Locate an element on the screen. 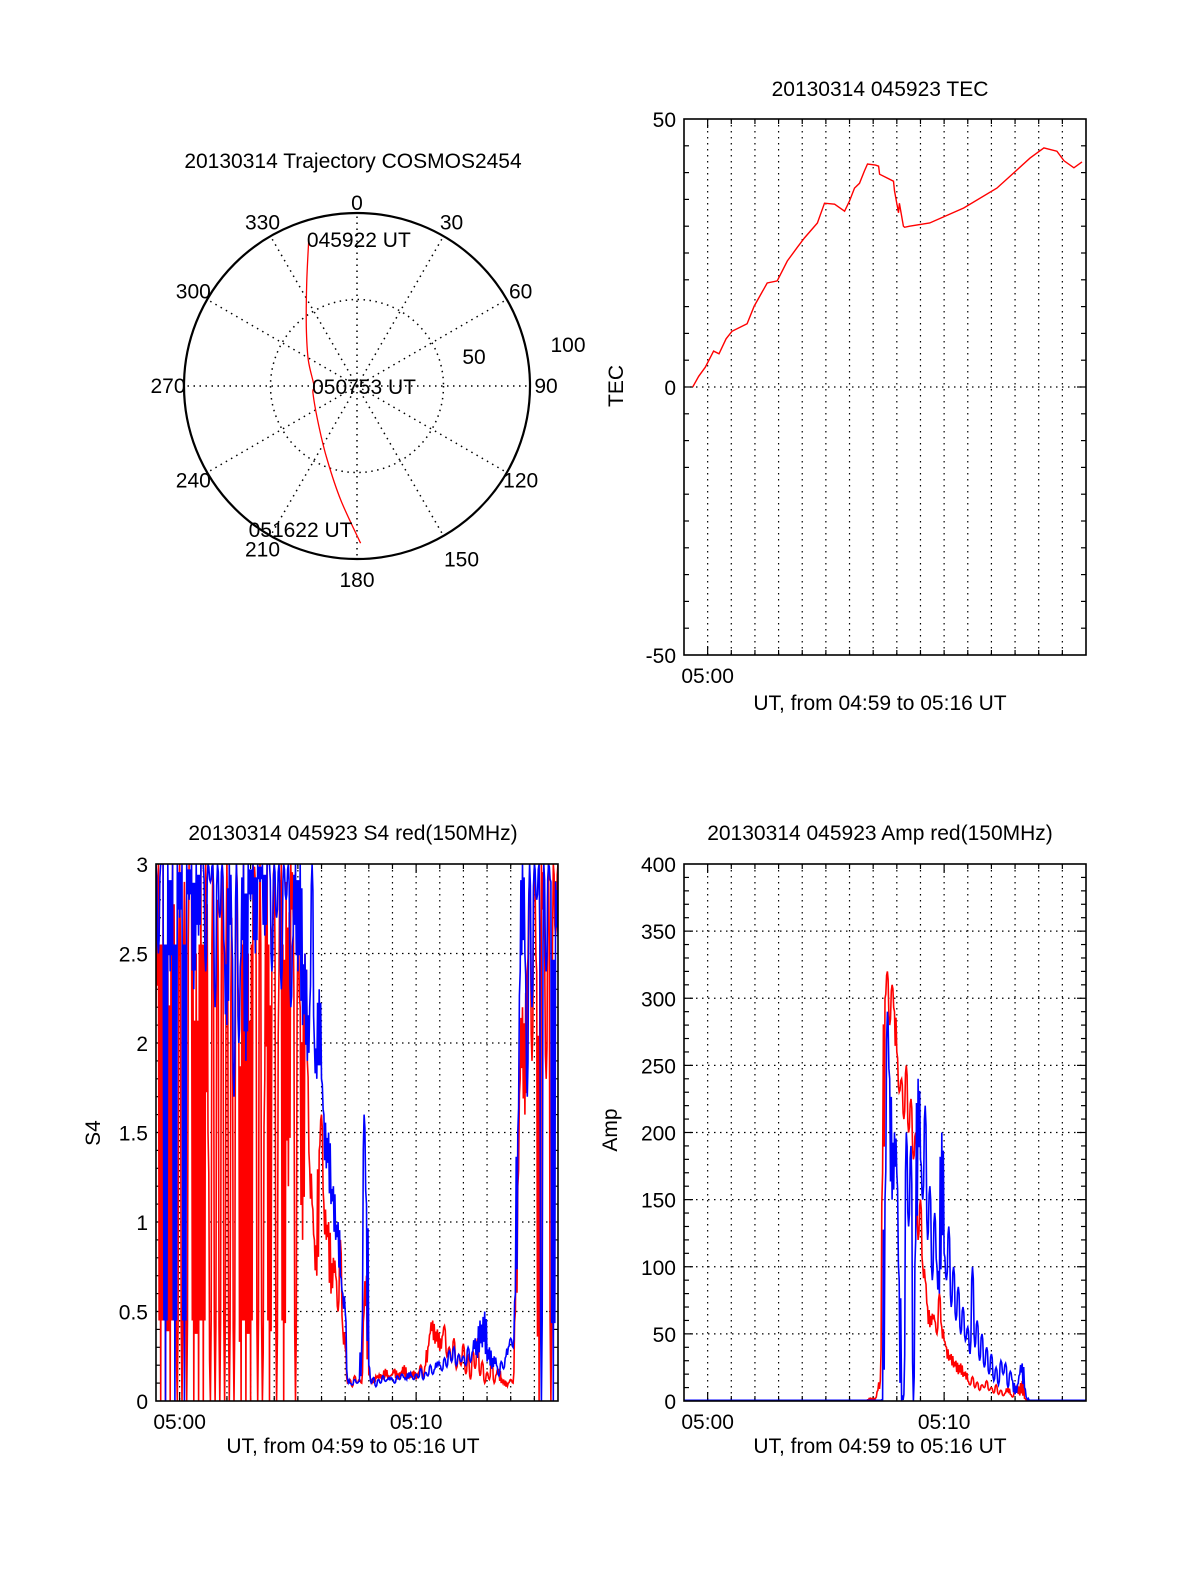 Image resolution: width=1200 pixels, height=1575 pixels. trajectory-series is located at coordinates (333, 390).